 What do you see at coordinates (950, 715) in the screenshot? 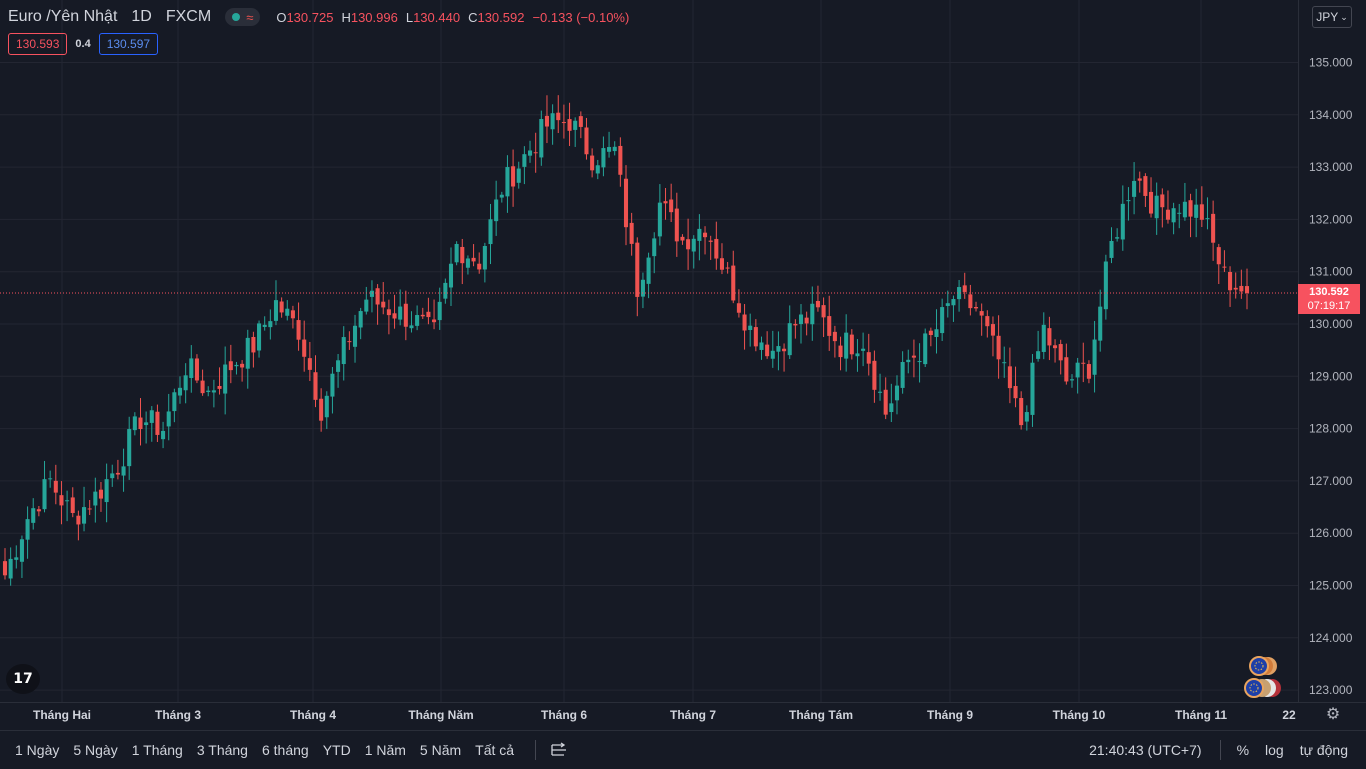
I see `x-tick-label: Tháng 9` at bounding box center [950, 715].